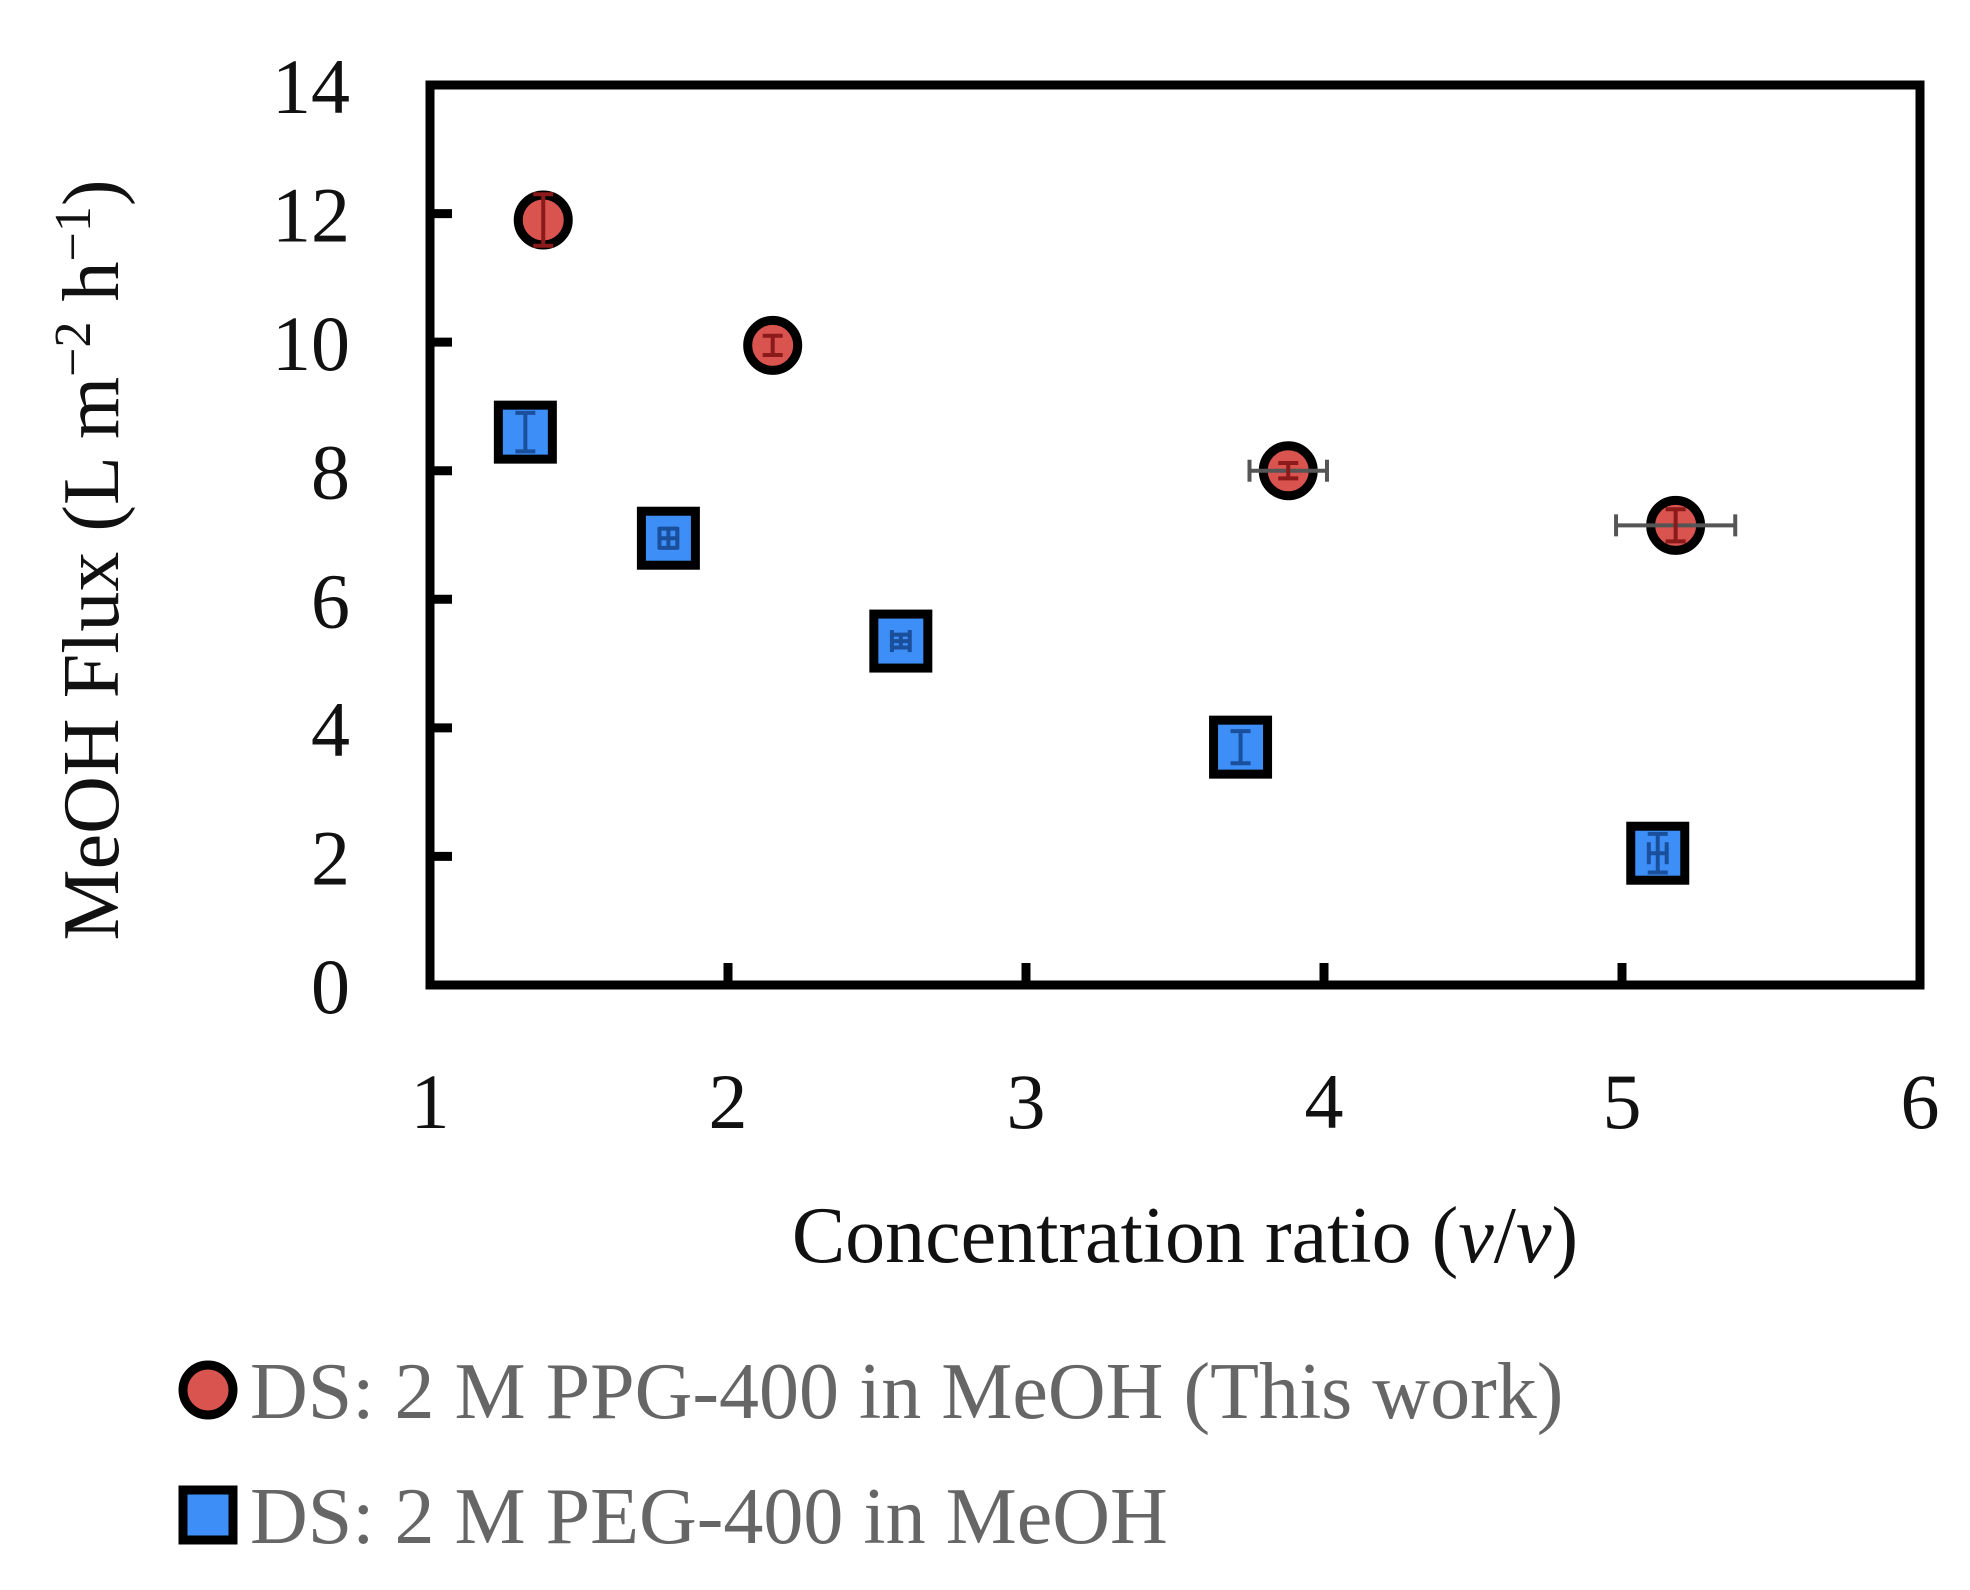 This screenshot has width=1970, height=1590. What do you see at coordinates (330, 729) in the screenshot?
I see `y-tick-label: 4` at bounding box center [330, 729].